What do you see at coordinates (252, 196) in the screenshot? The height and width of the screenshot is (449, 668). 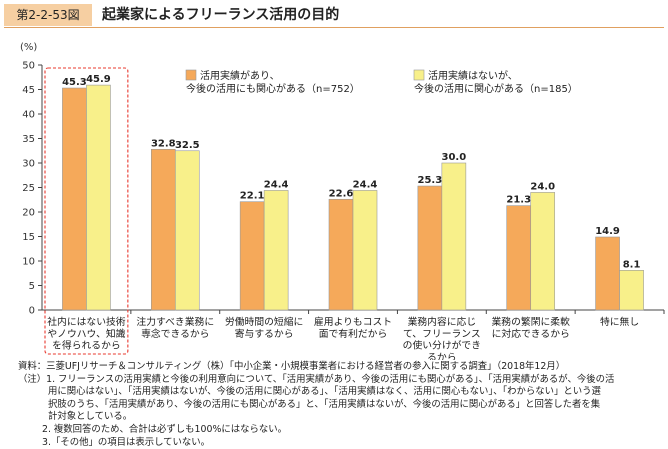 I see `data-label: 22.1` at bounding box center [252, 196].